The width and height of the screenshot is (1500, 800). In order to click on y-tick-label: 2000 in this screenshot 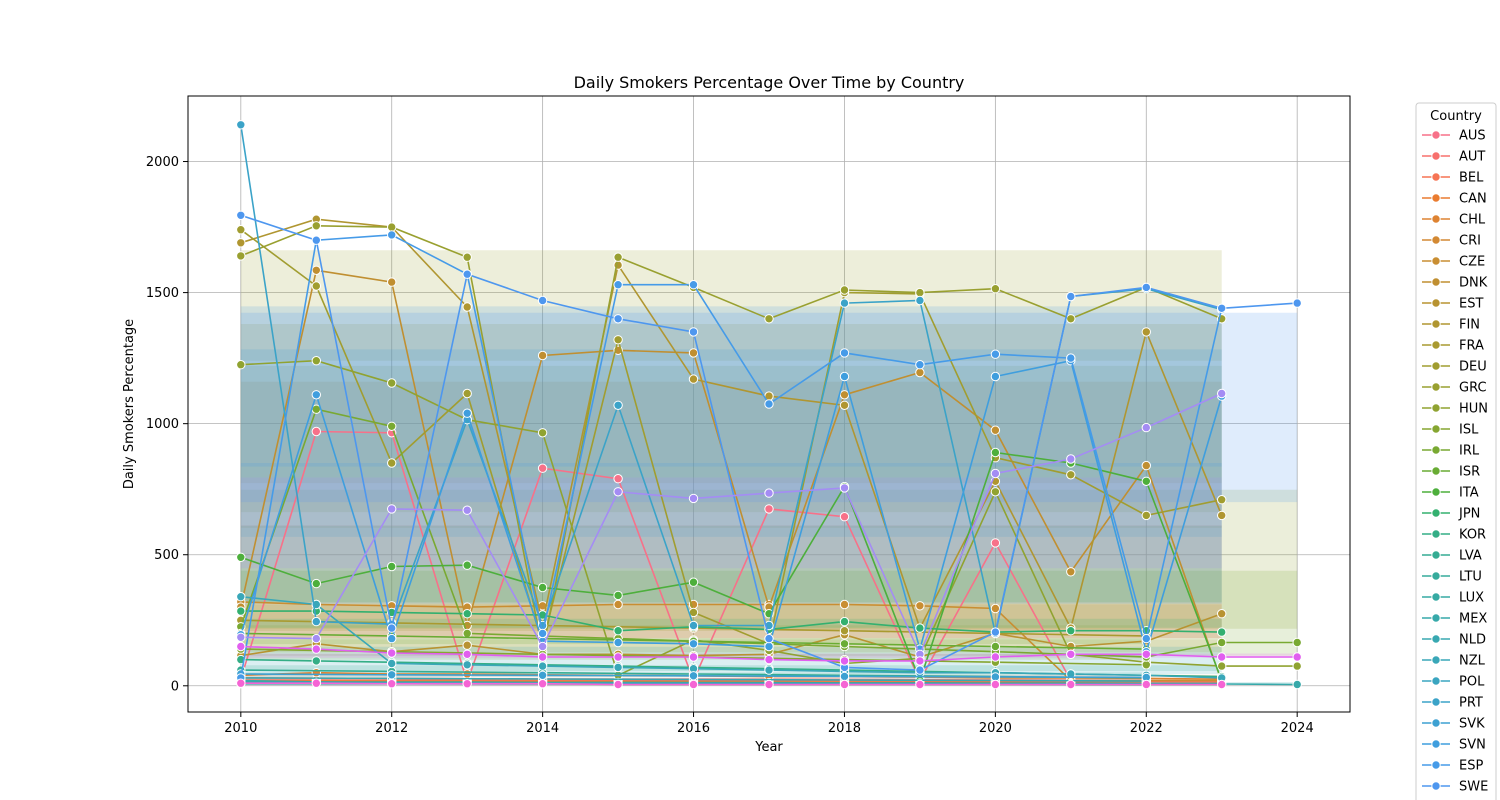, I will do `click(162, 162)`.